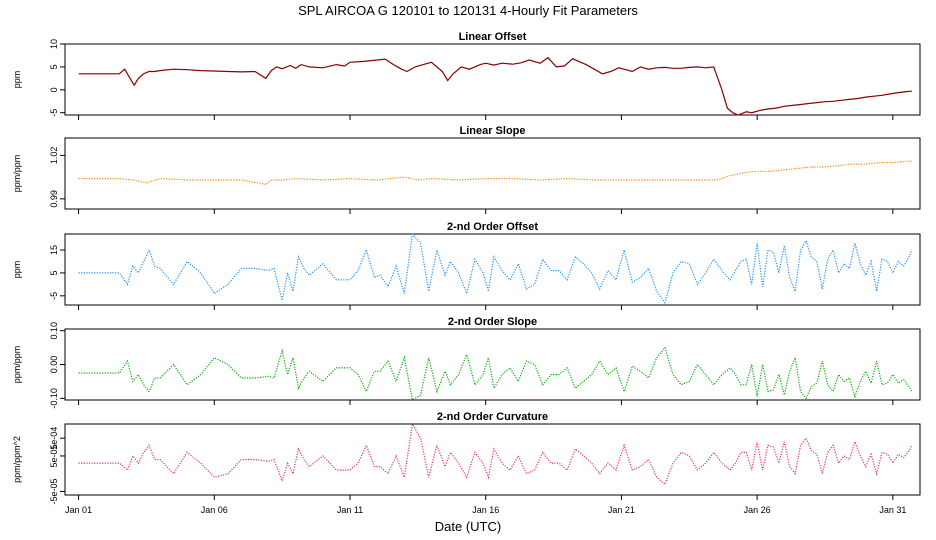  Describe the element at coordinates (54, 250) in the screenshot. I see `y-tick-label: 15` at that location.